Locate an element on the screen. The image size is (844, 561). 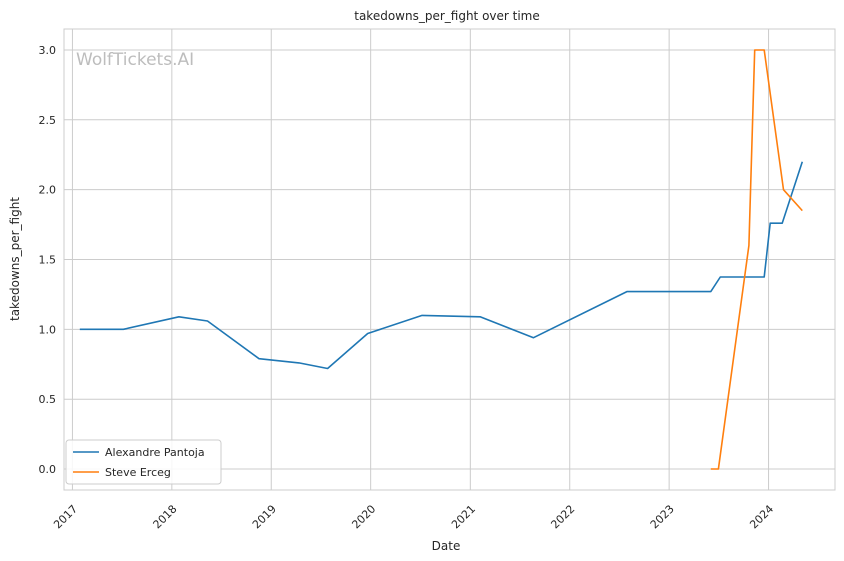
y-tick-label: 1.0 is located at coordinates (48, 329).